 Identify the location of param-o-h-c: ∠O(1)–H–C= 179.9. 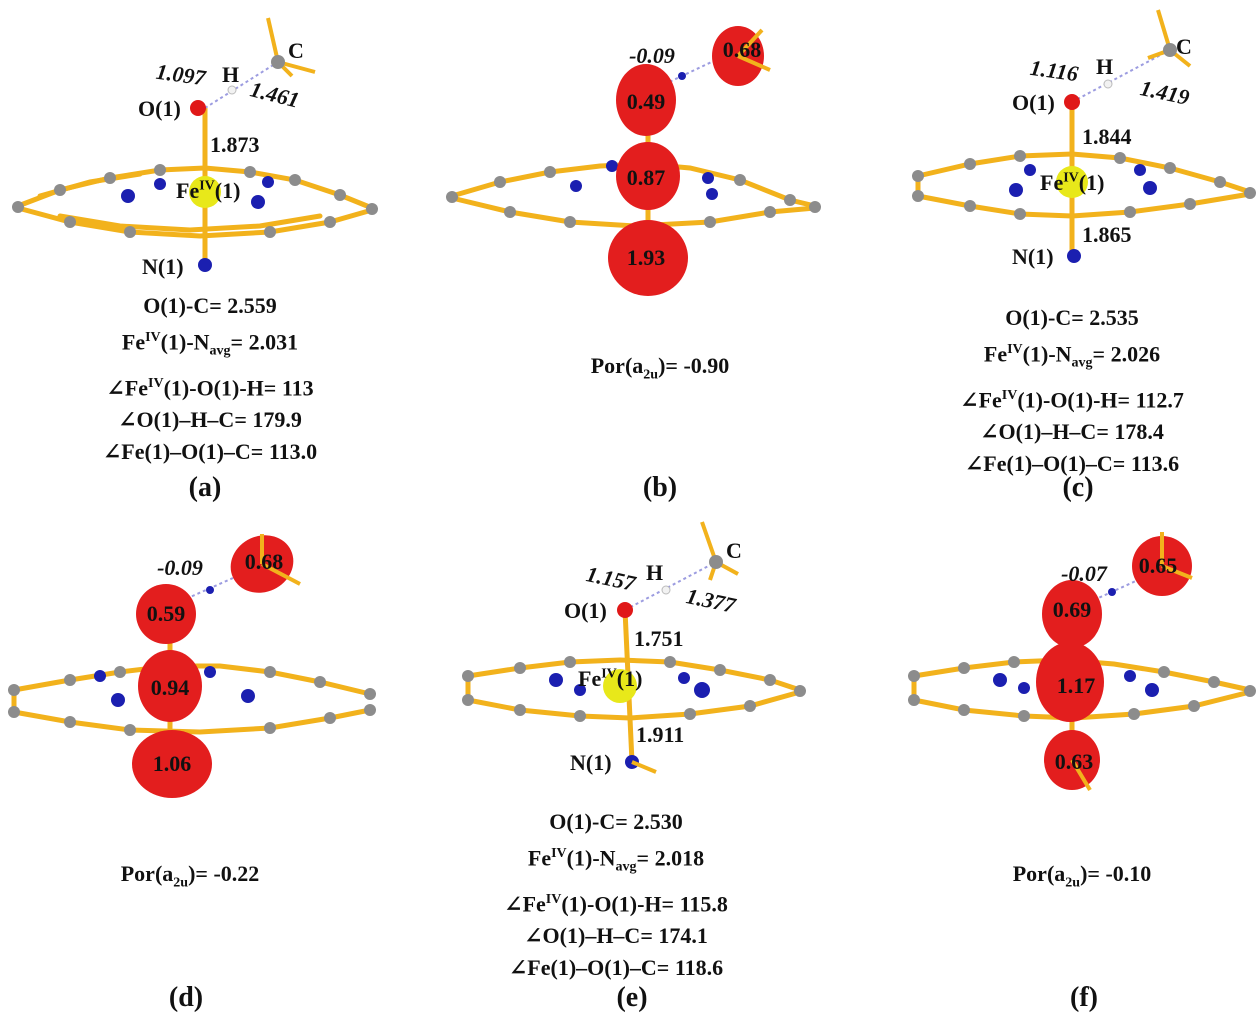
(210, 420).